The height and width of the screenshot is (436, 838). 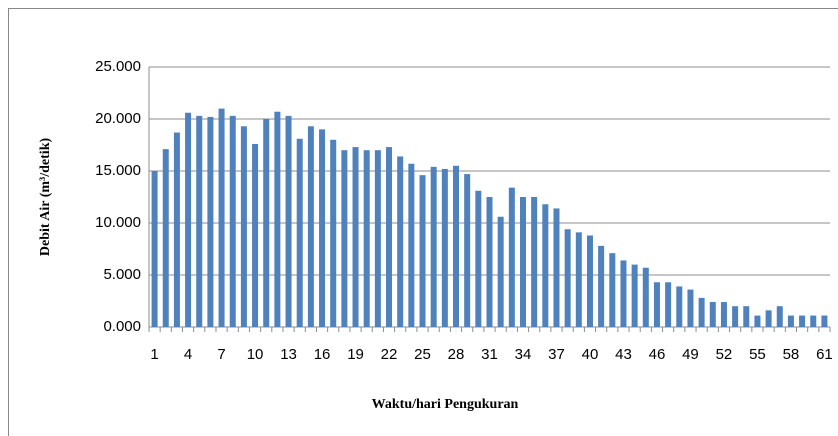 What do you see at coordinates (118, 66) in the screenshot?
I see `y-tick-label: 25.000` at bounding box center [118, 66].